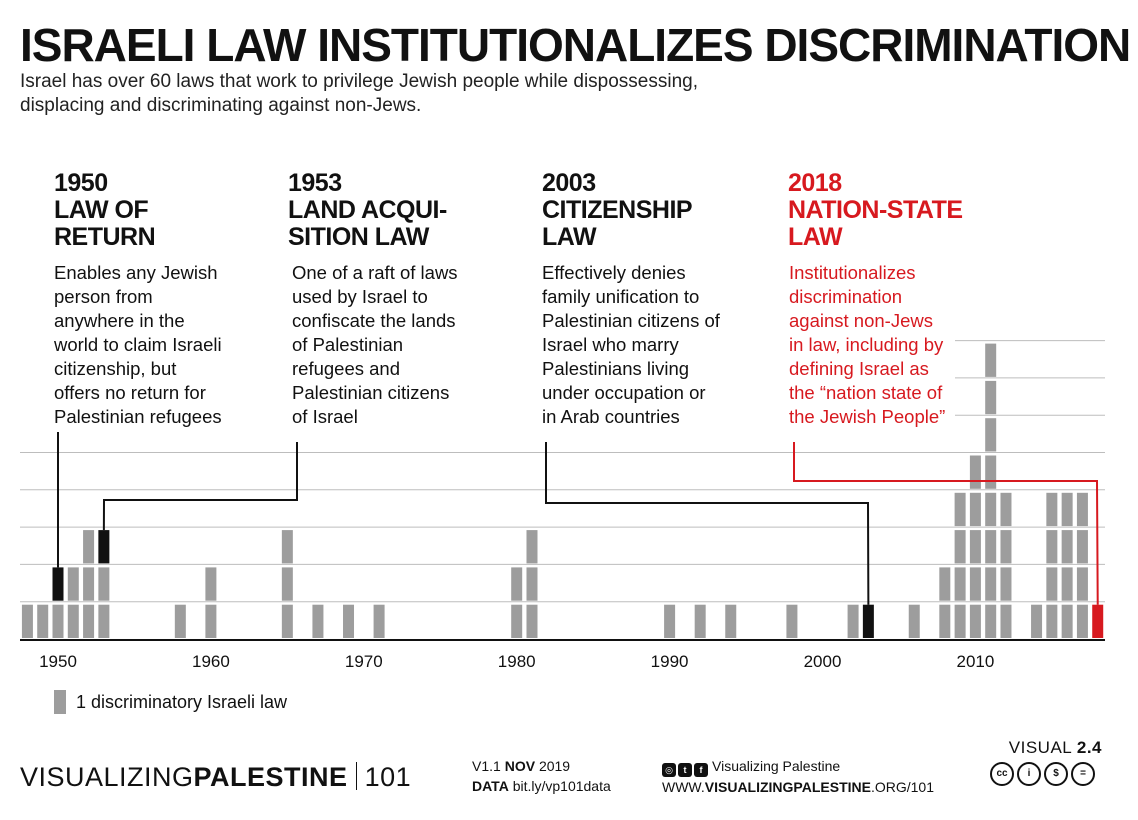  What do you see at coordinates (1037, 621) in the screenshot?
I see `bar-unit-2014` at bounding box center [1037, 621].